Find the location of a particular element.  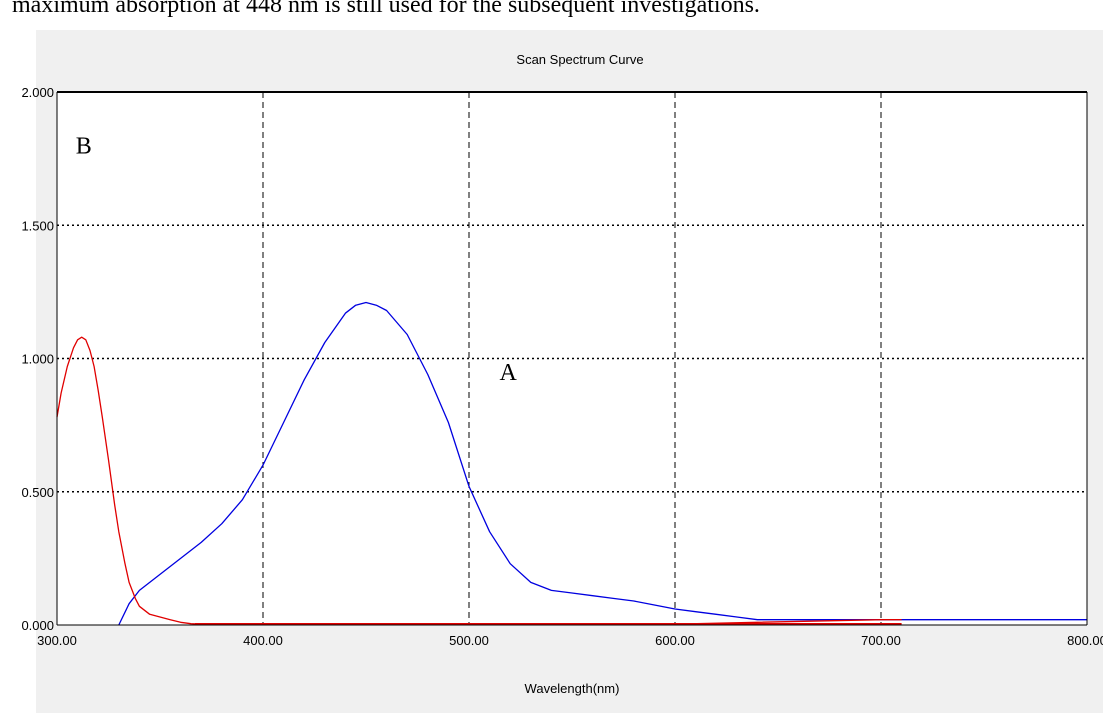

annotation-label: B is located at coordinates (84, 146).